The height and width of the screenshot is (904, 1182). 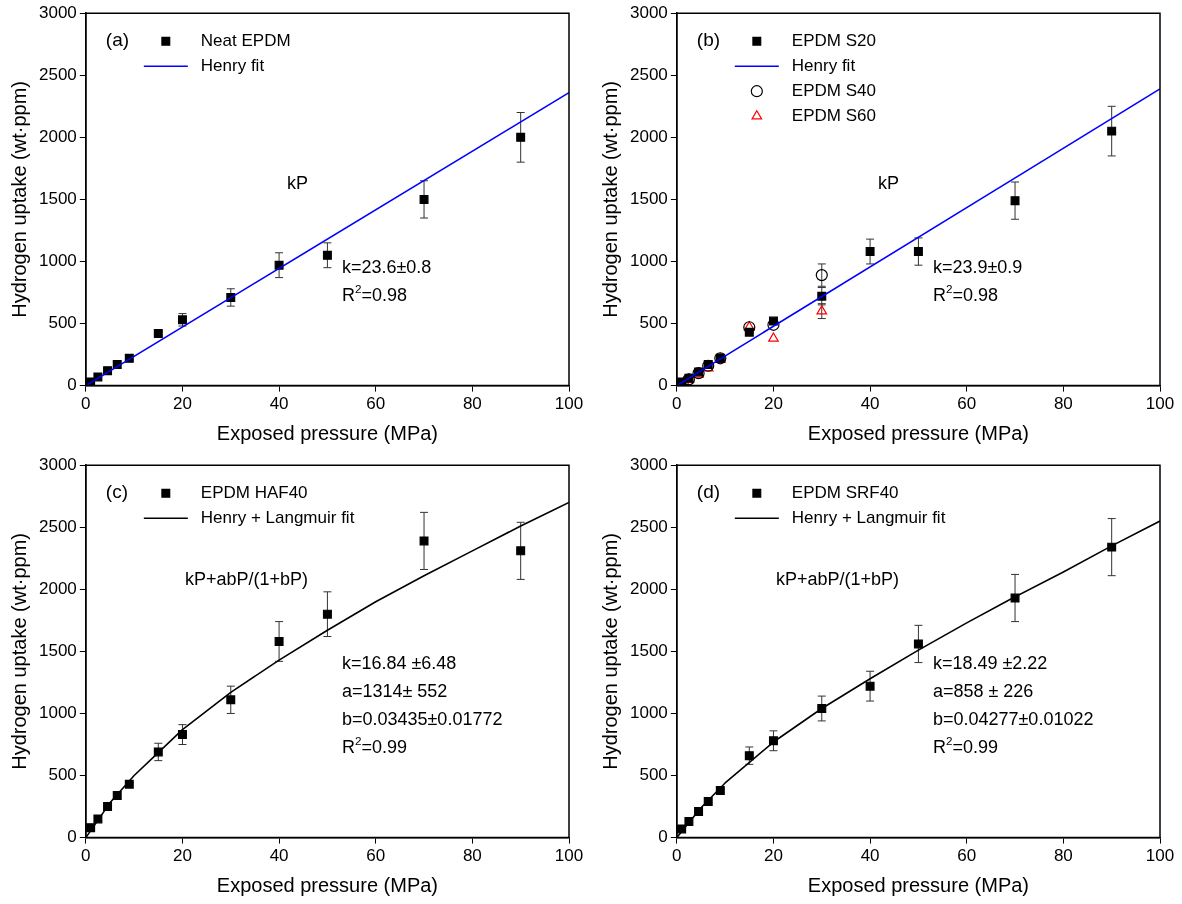 What do you see at coordinates (845, 492) in the screenshot?
I see `legend-label: EPDM SRF40` at bounding box center [845, 492].